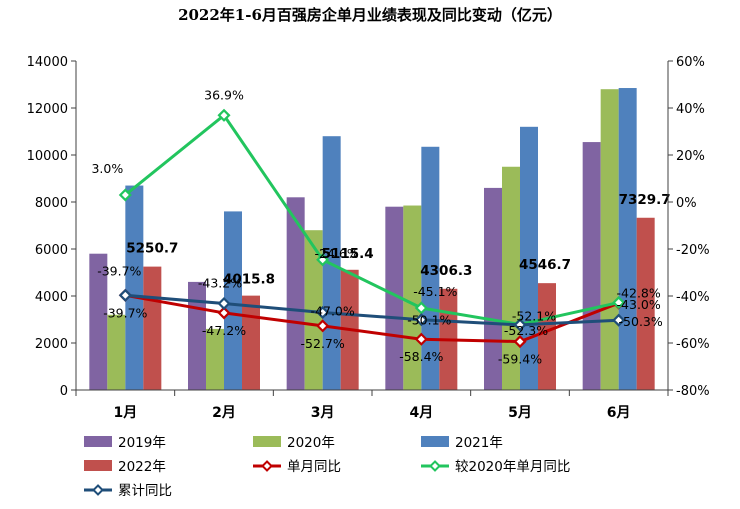  What do you see at coordinates (142, 443) in the screenshot?
I see `legend-label: 2019年` at bounding box center [142, 443].